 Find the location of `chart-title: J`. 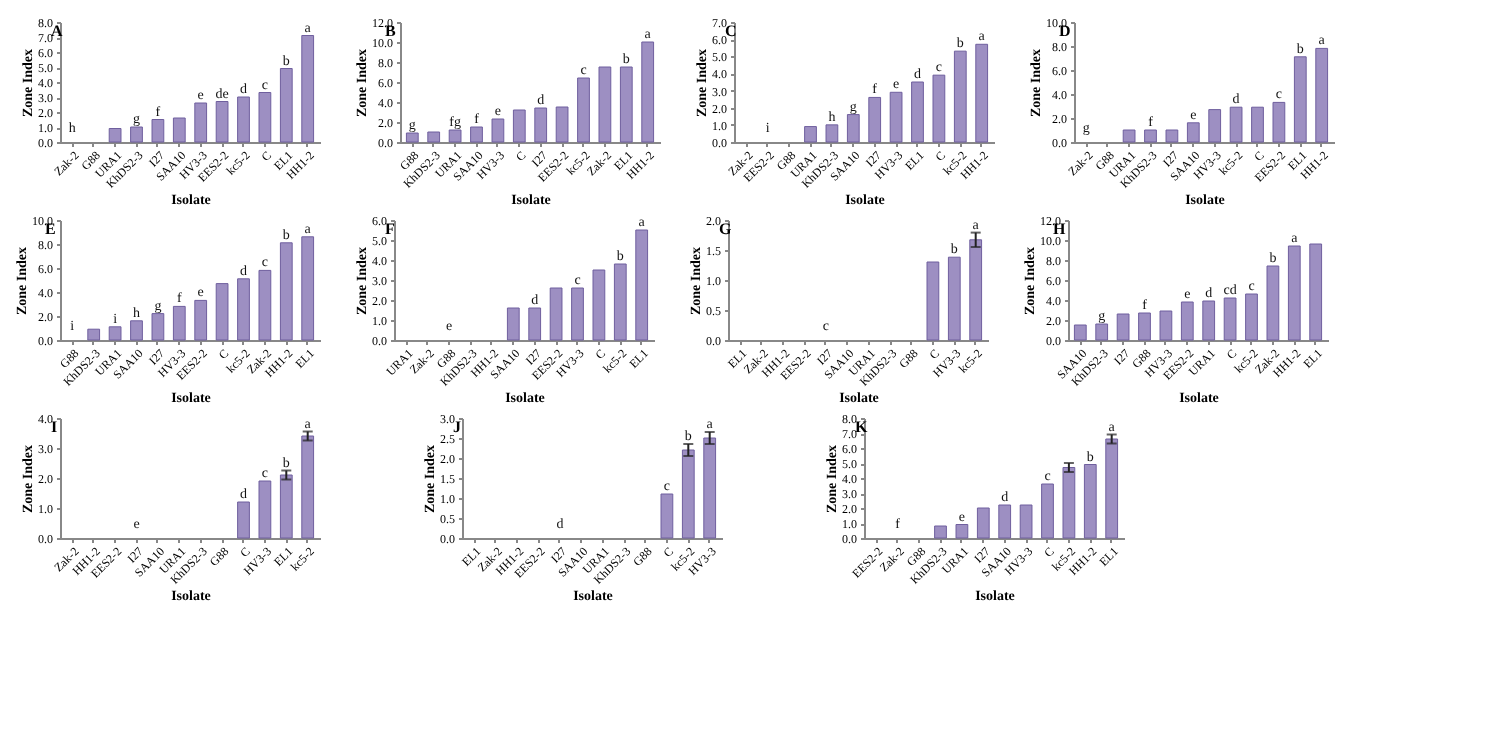

chart-title: J is located at coordinates (457, 427).